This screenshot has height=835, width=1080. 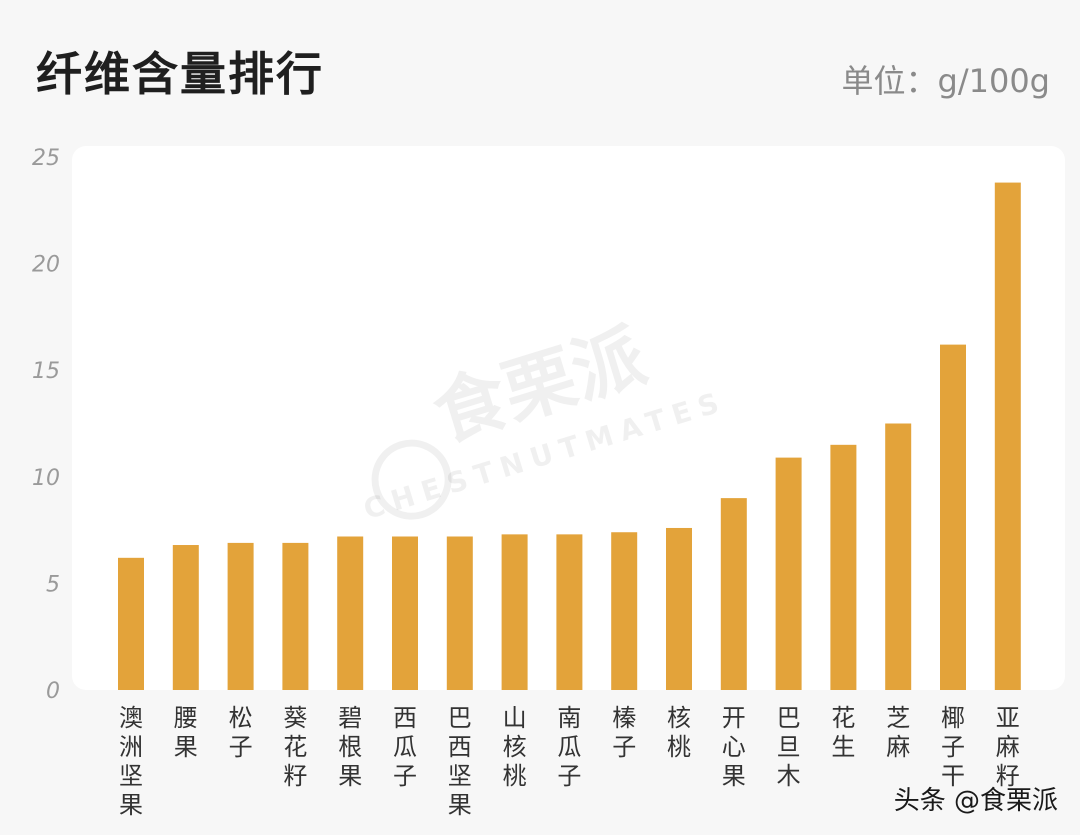 I want to click on x-tick-label: 椰子干, so click(x=953, y=747).